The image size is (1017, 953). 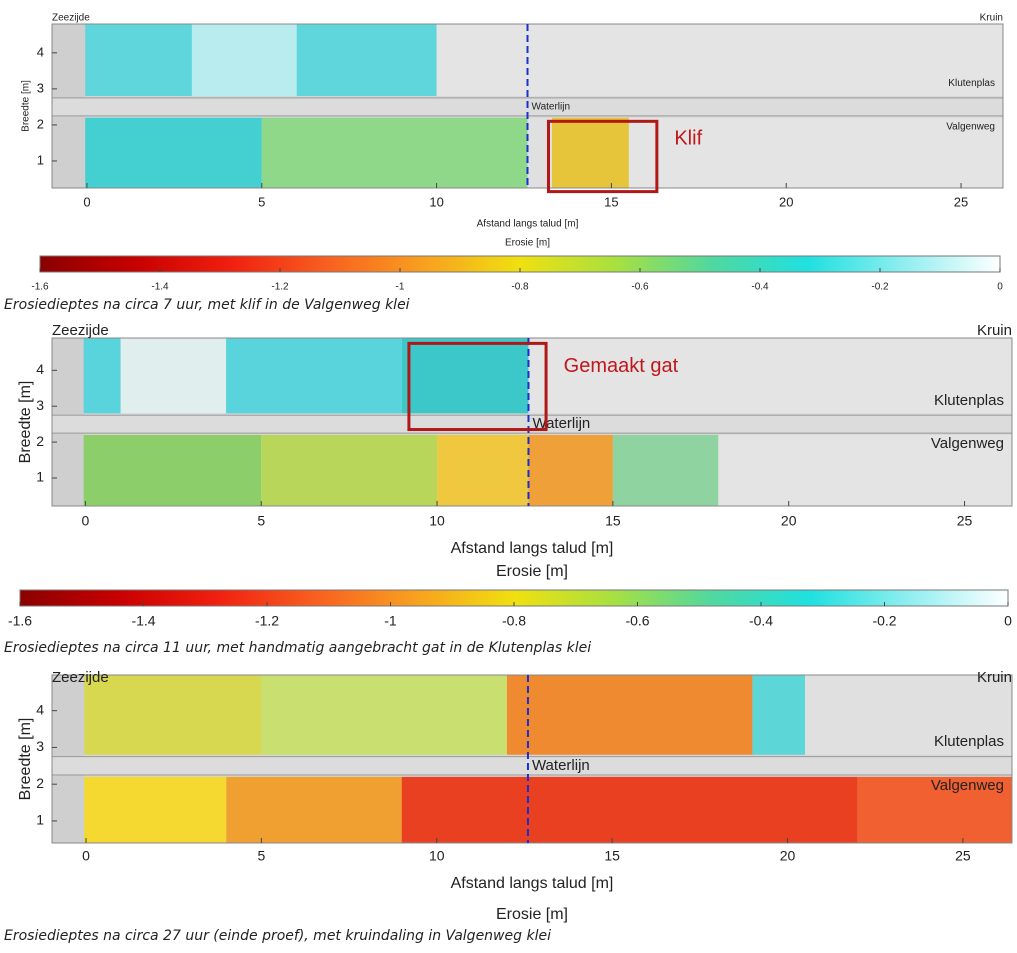 I want to click on colorbar-tick-label: -0.2, so click(x=880, y=287).